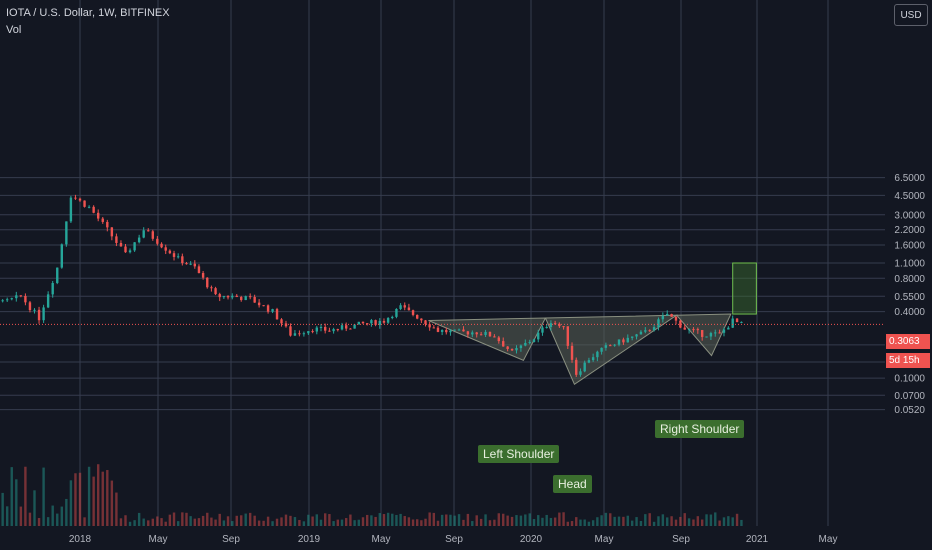 This screenshot has height=550, width=932. What do you see at coordinates (158, 539) in the screenshot?
I see `time-tick-label: May` at bounding box center [158, 539].